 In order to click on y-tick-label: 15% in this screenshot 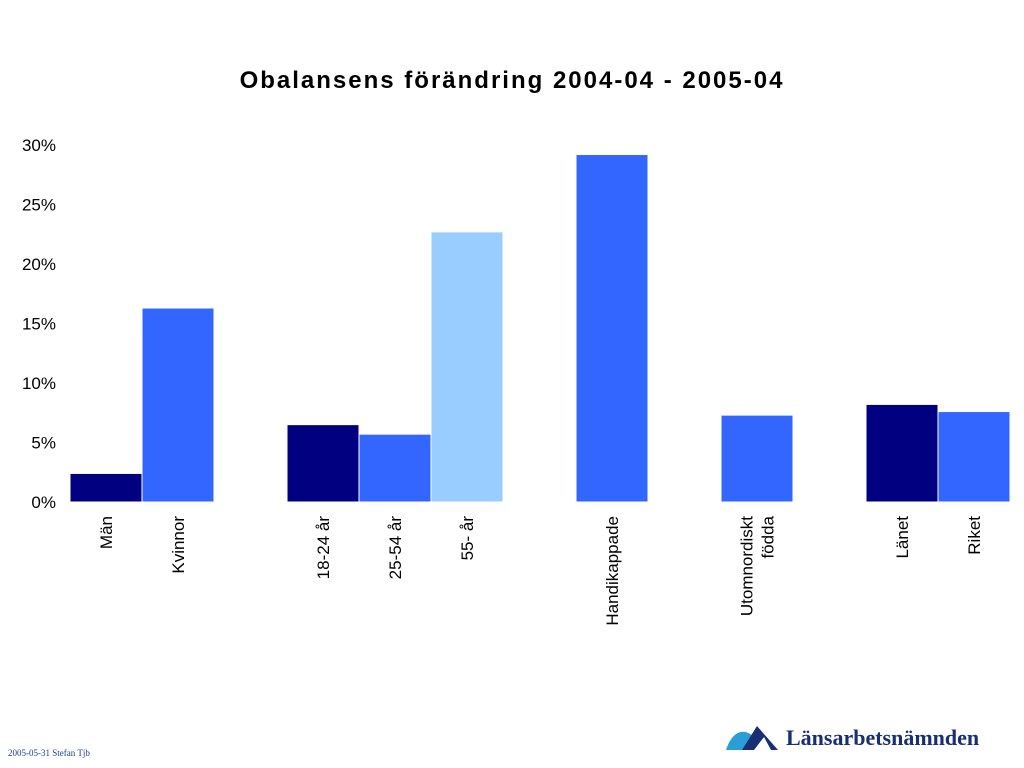, I will do `click(39, 324)`.